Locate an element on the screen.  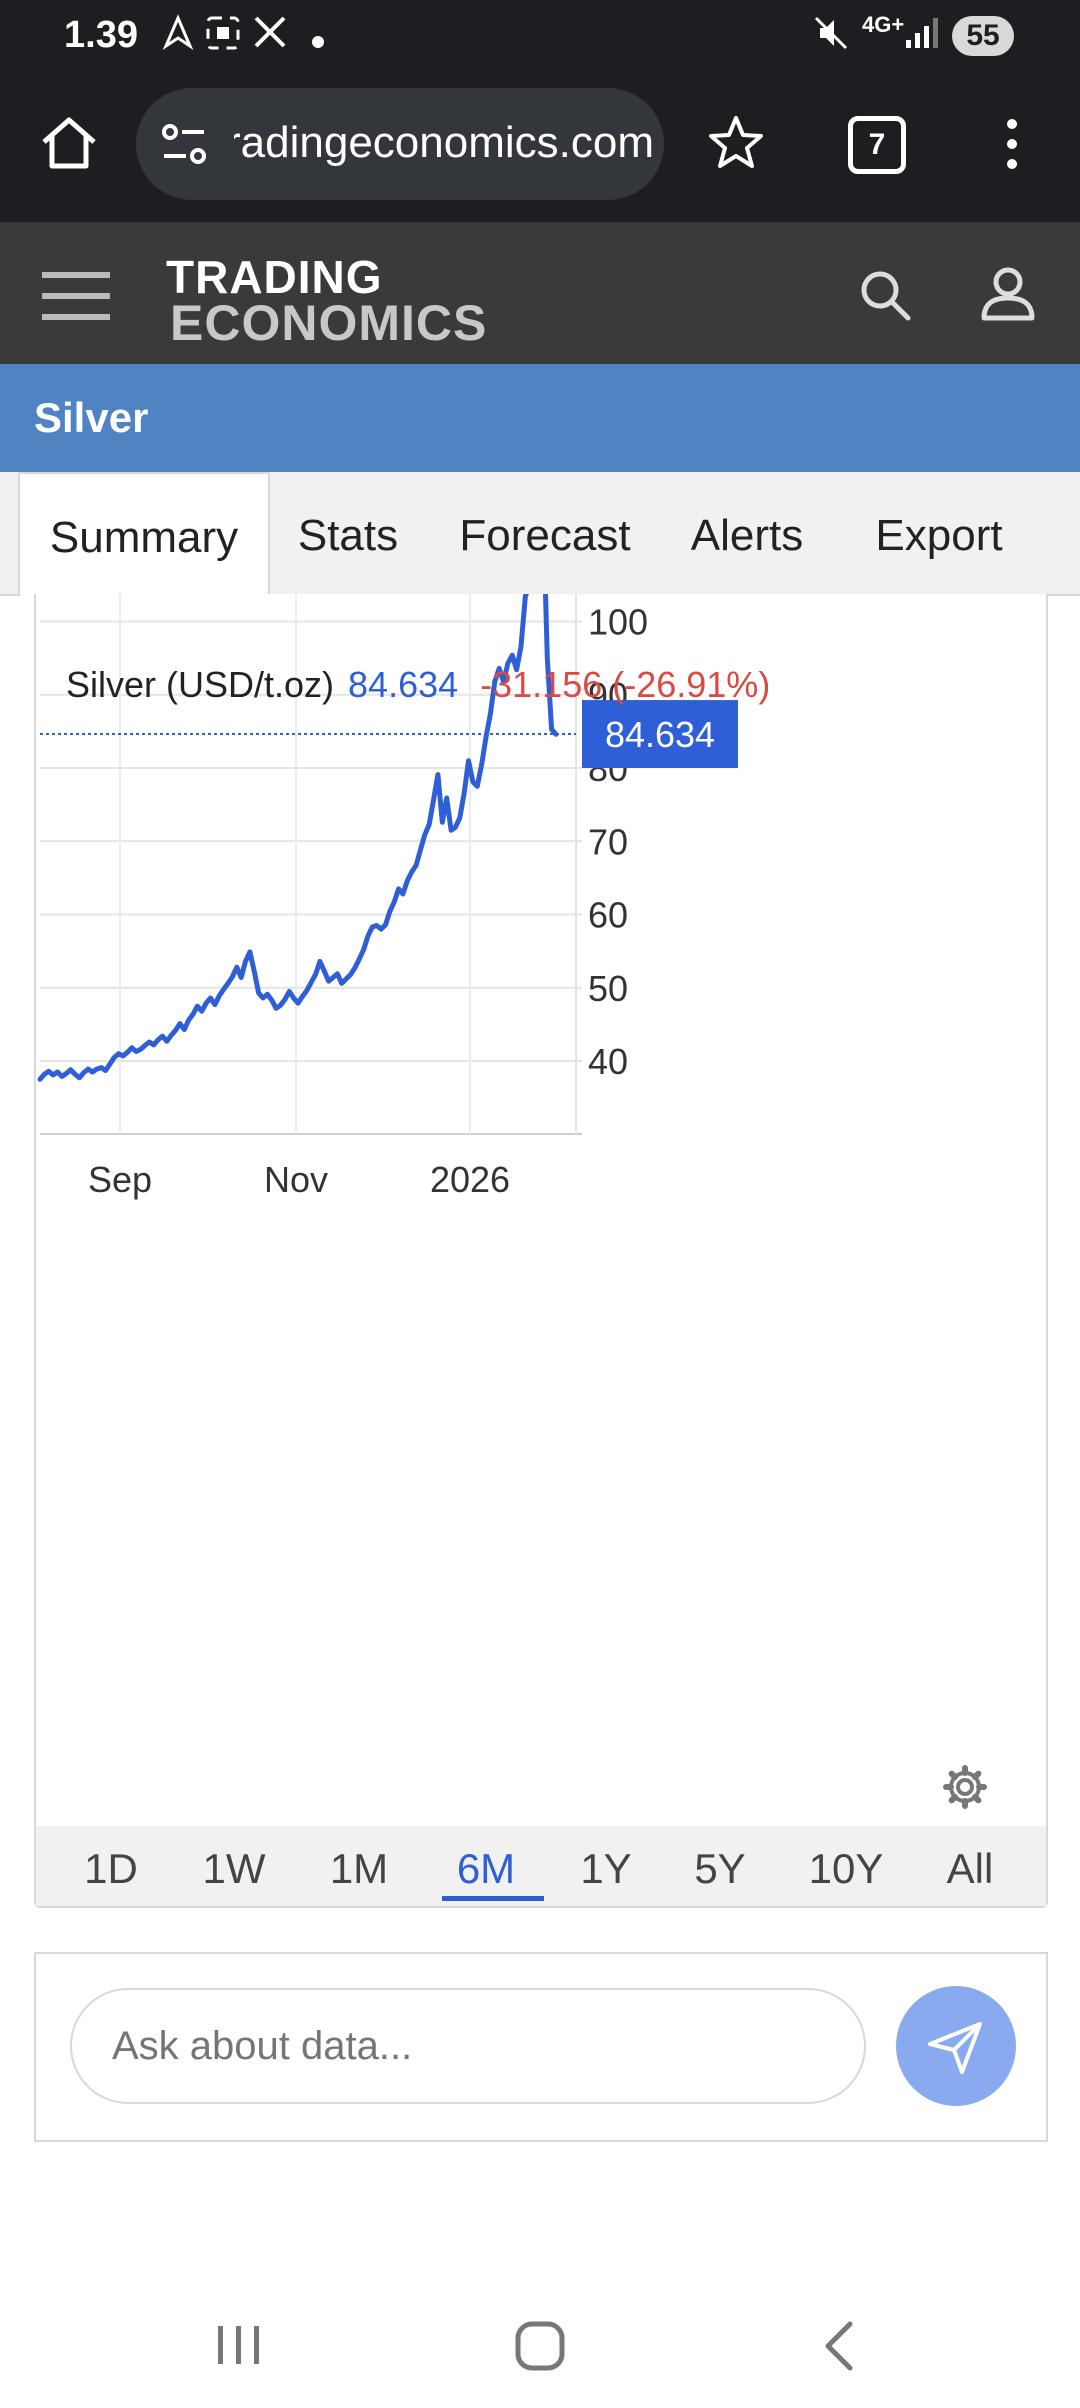
y-tick-label: 60 is located at coordinates (608, 915).